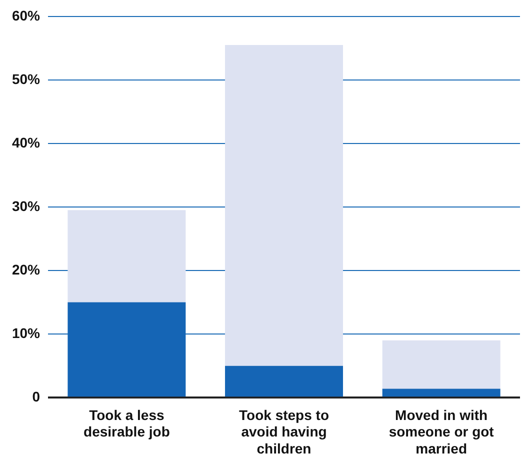 Image resolution: width=524 pixels, height=470 pixels. Describe the element at coordinates (26, 78) in the screenshot. I see `y-tick-label: 50%` at that location.